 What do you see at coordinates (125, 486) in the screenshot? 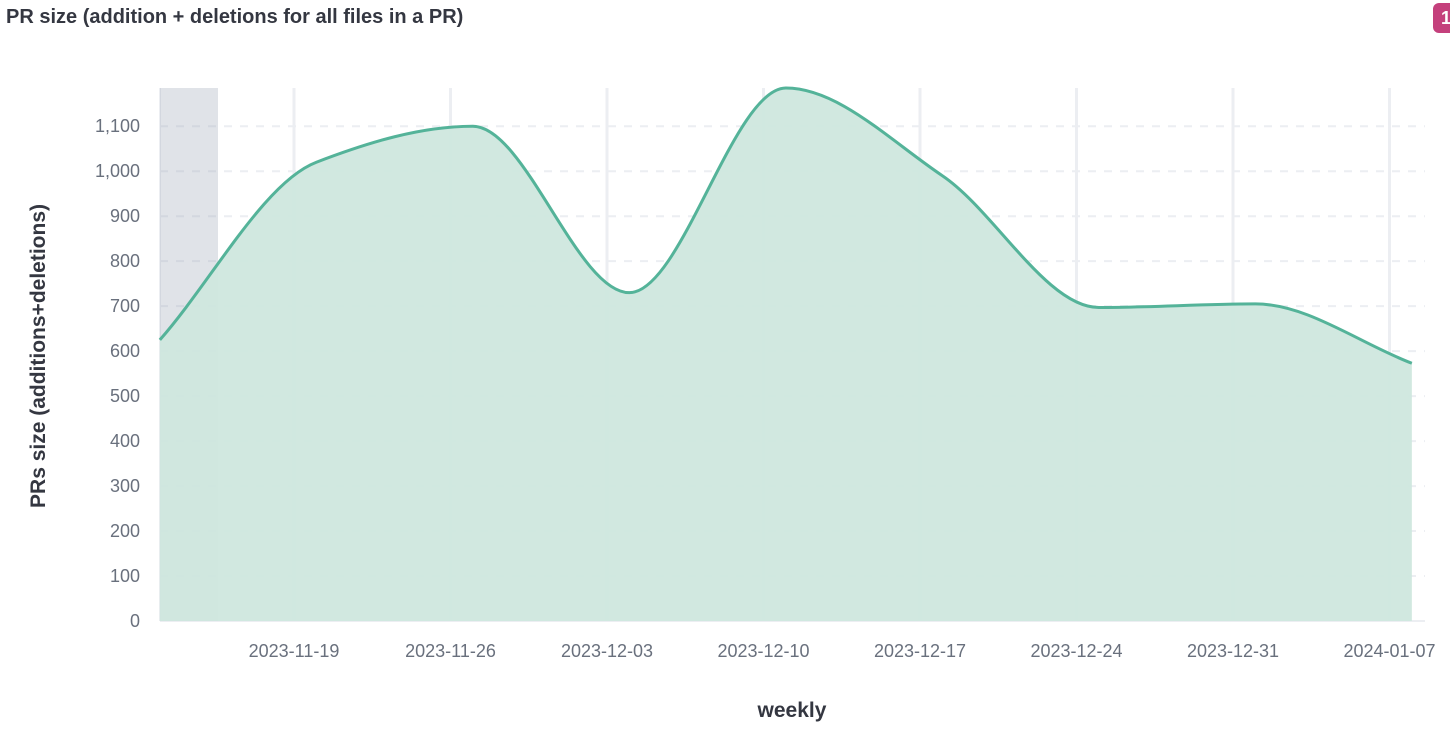
I see `y-tick-label: 300` at bounding box center [125, 486].